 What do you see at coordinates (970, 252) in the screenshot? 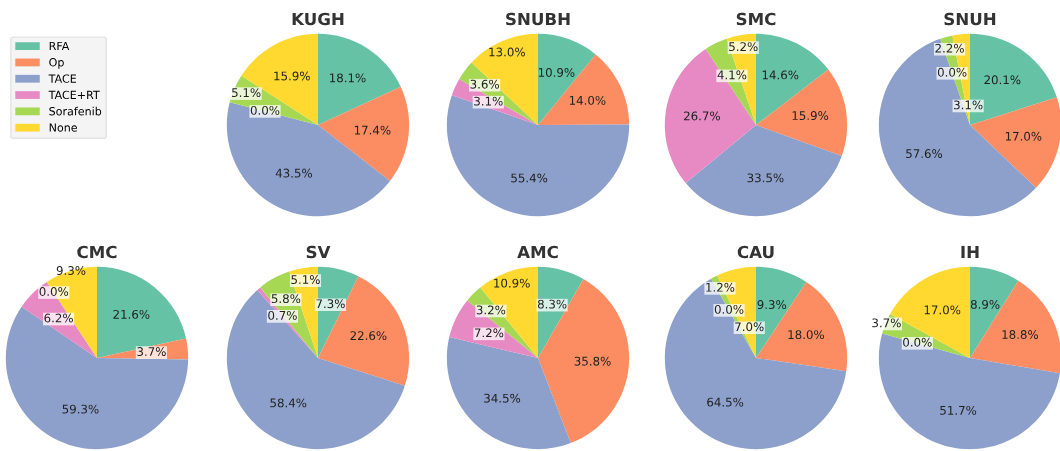
I see `chart-title: IH` at bounding box center [970, 252].